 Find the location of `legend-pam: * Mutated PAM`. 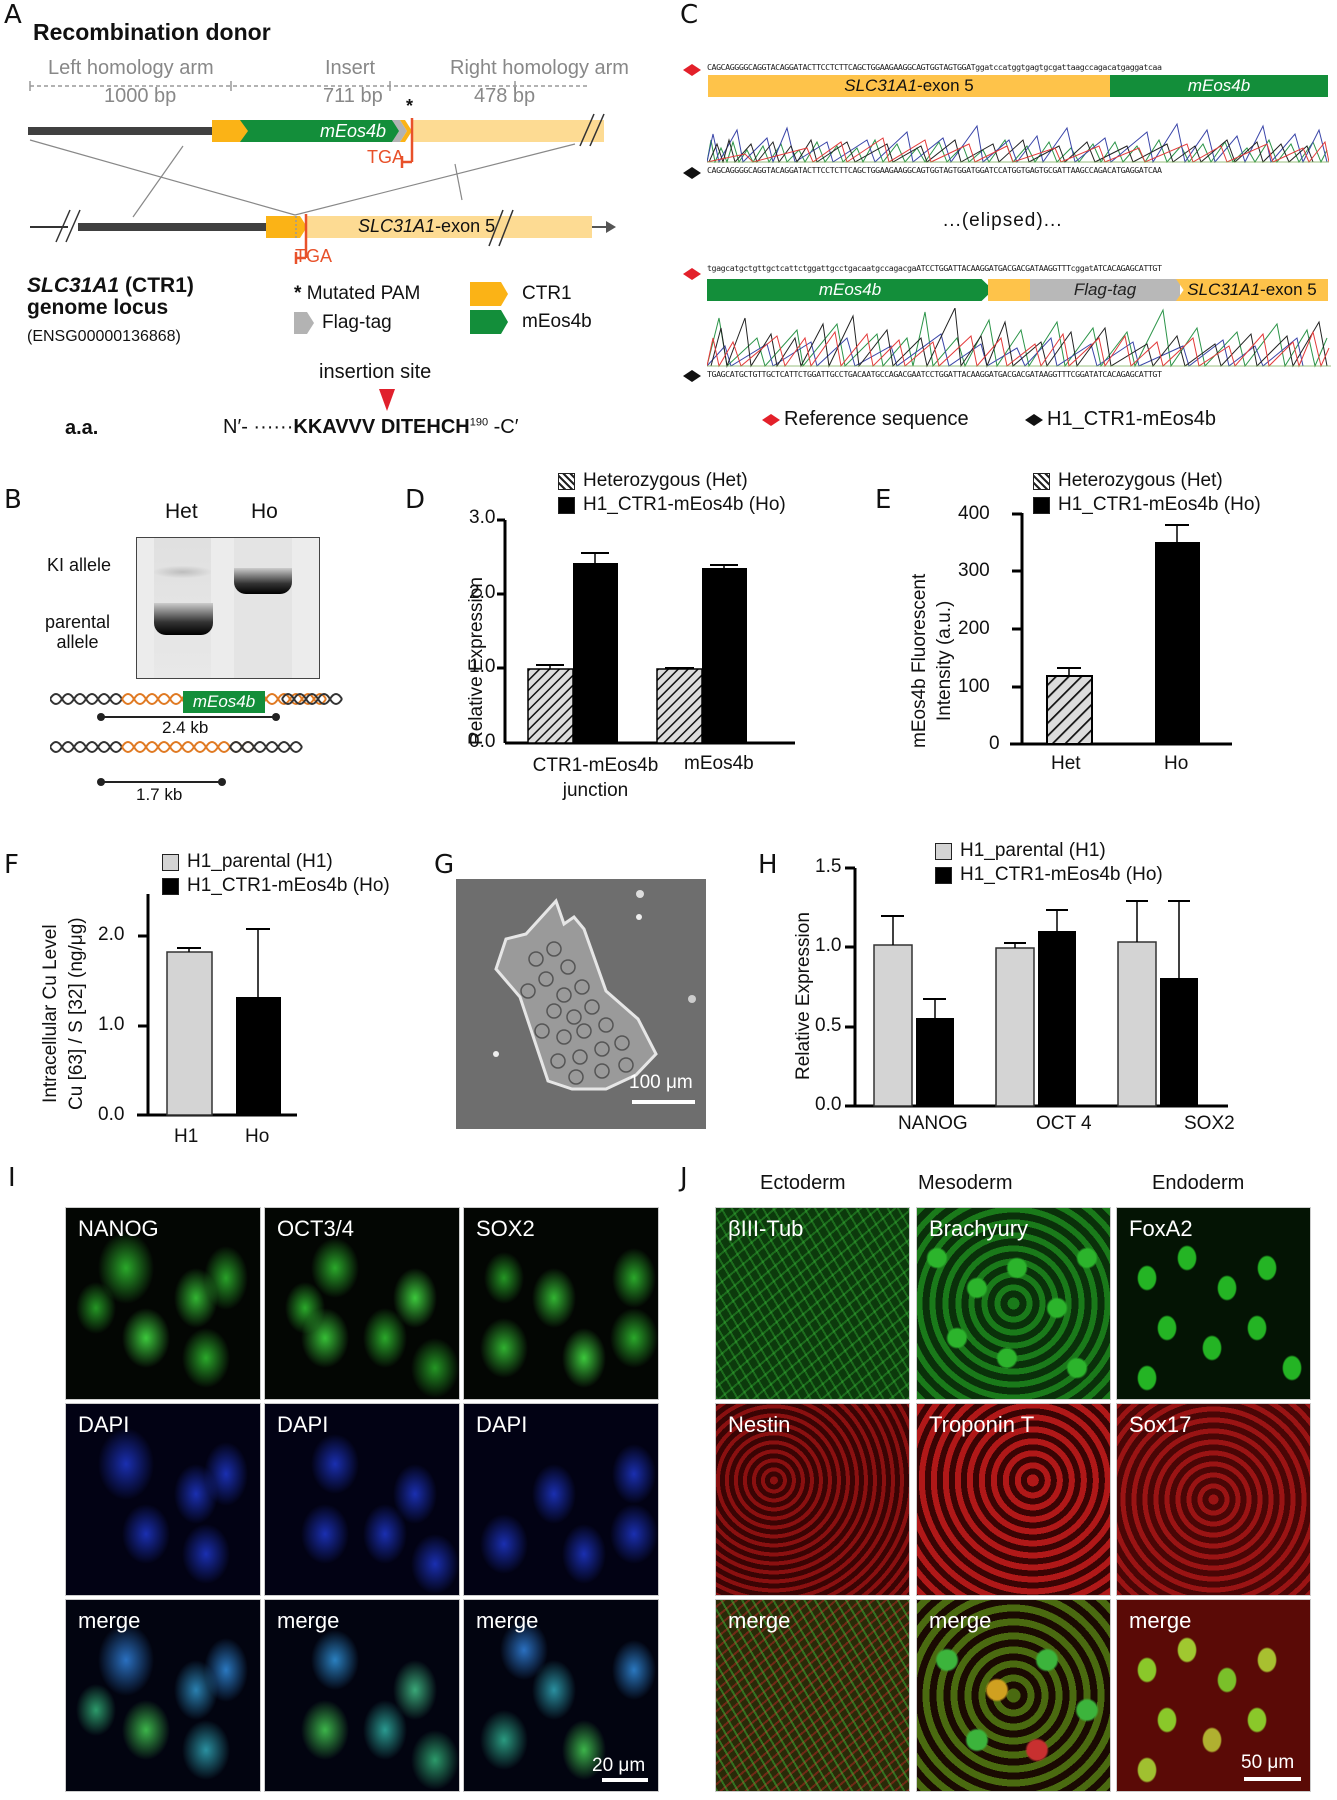

legend-pam: * Mutated PAM is located at coordinates (357, 294).